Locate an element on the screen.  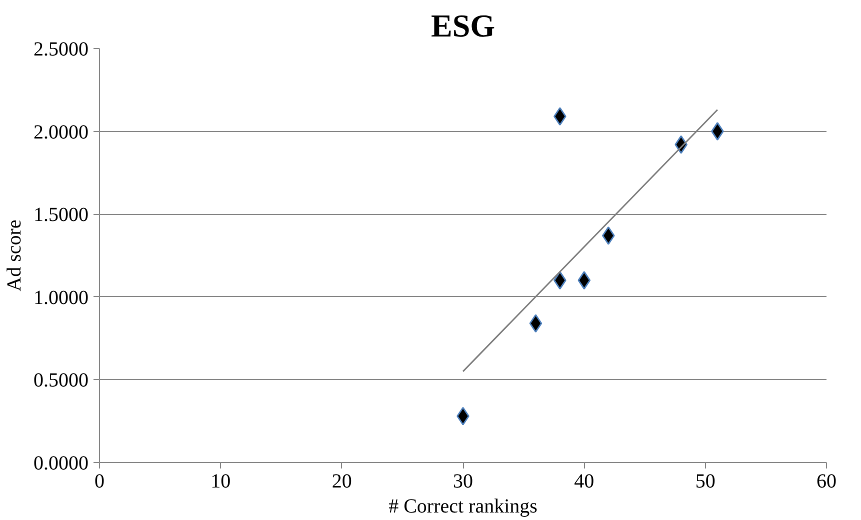
y-tick-label: 0.0000 is located at coordinates (61, 463).